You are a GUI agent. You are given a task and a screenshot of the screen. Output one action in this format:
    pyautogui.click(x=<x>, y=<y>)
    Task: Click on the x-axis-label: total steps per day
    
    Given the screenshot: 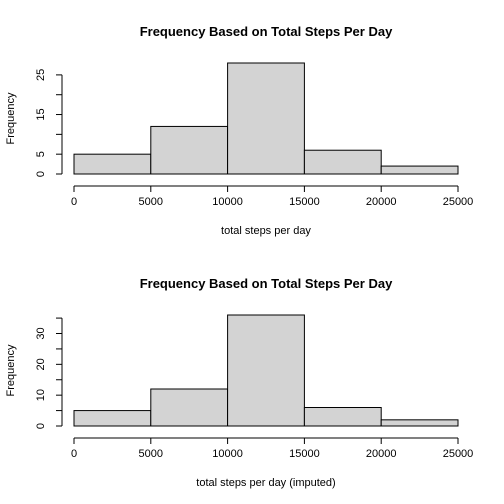 What is the action you would take?
    pyautogui.click(x=266, y=231)
    